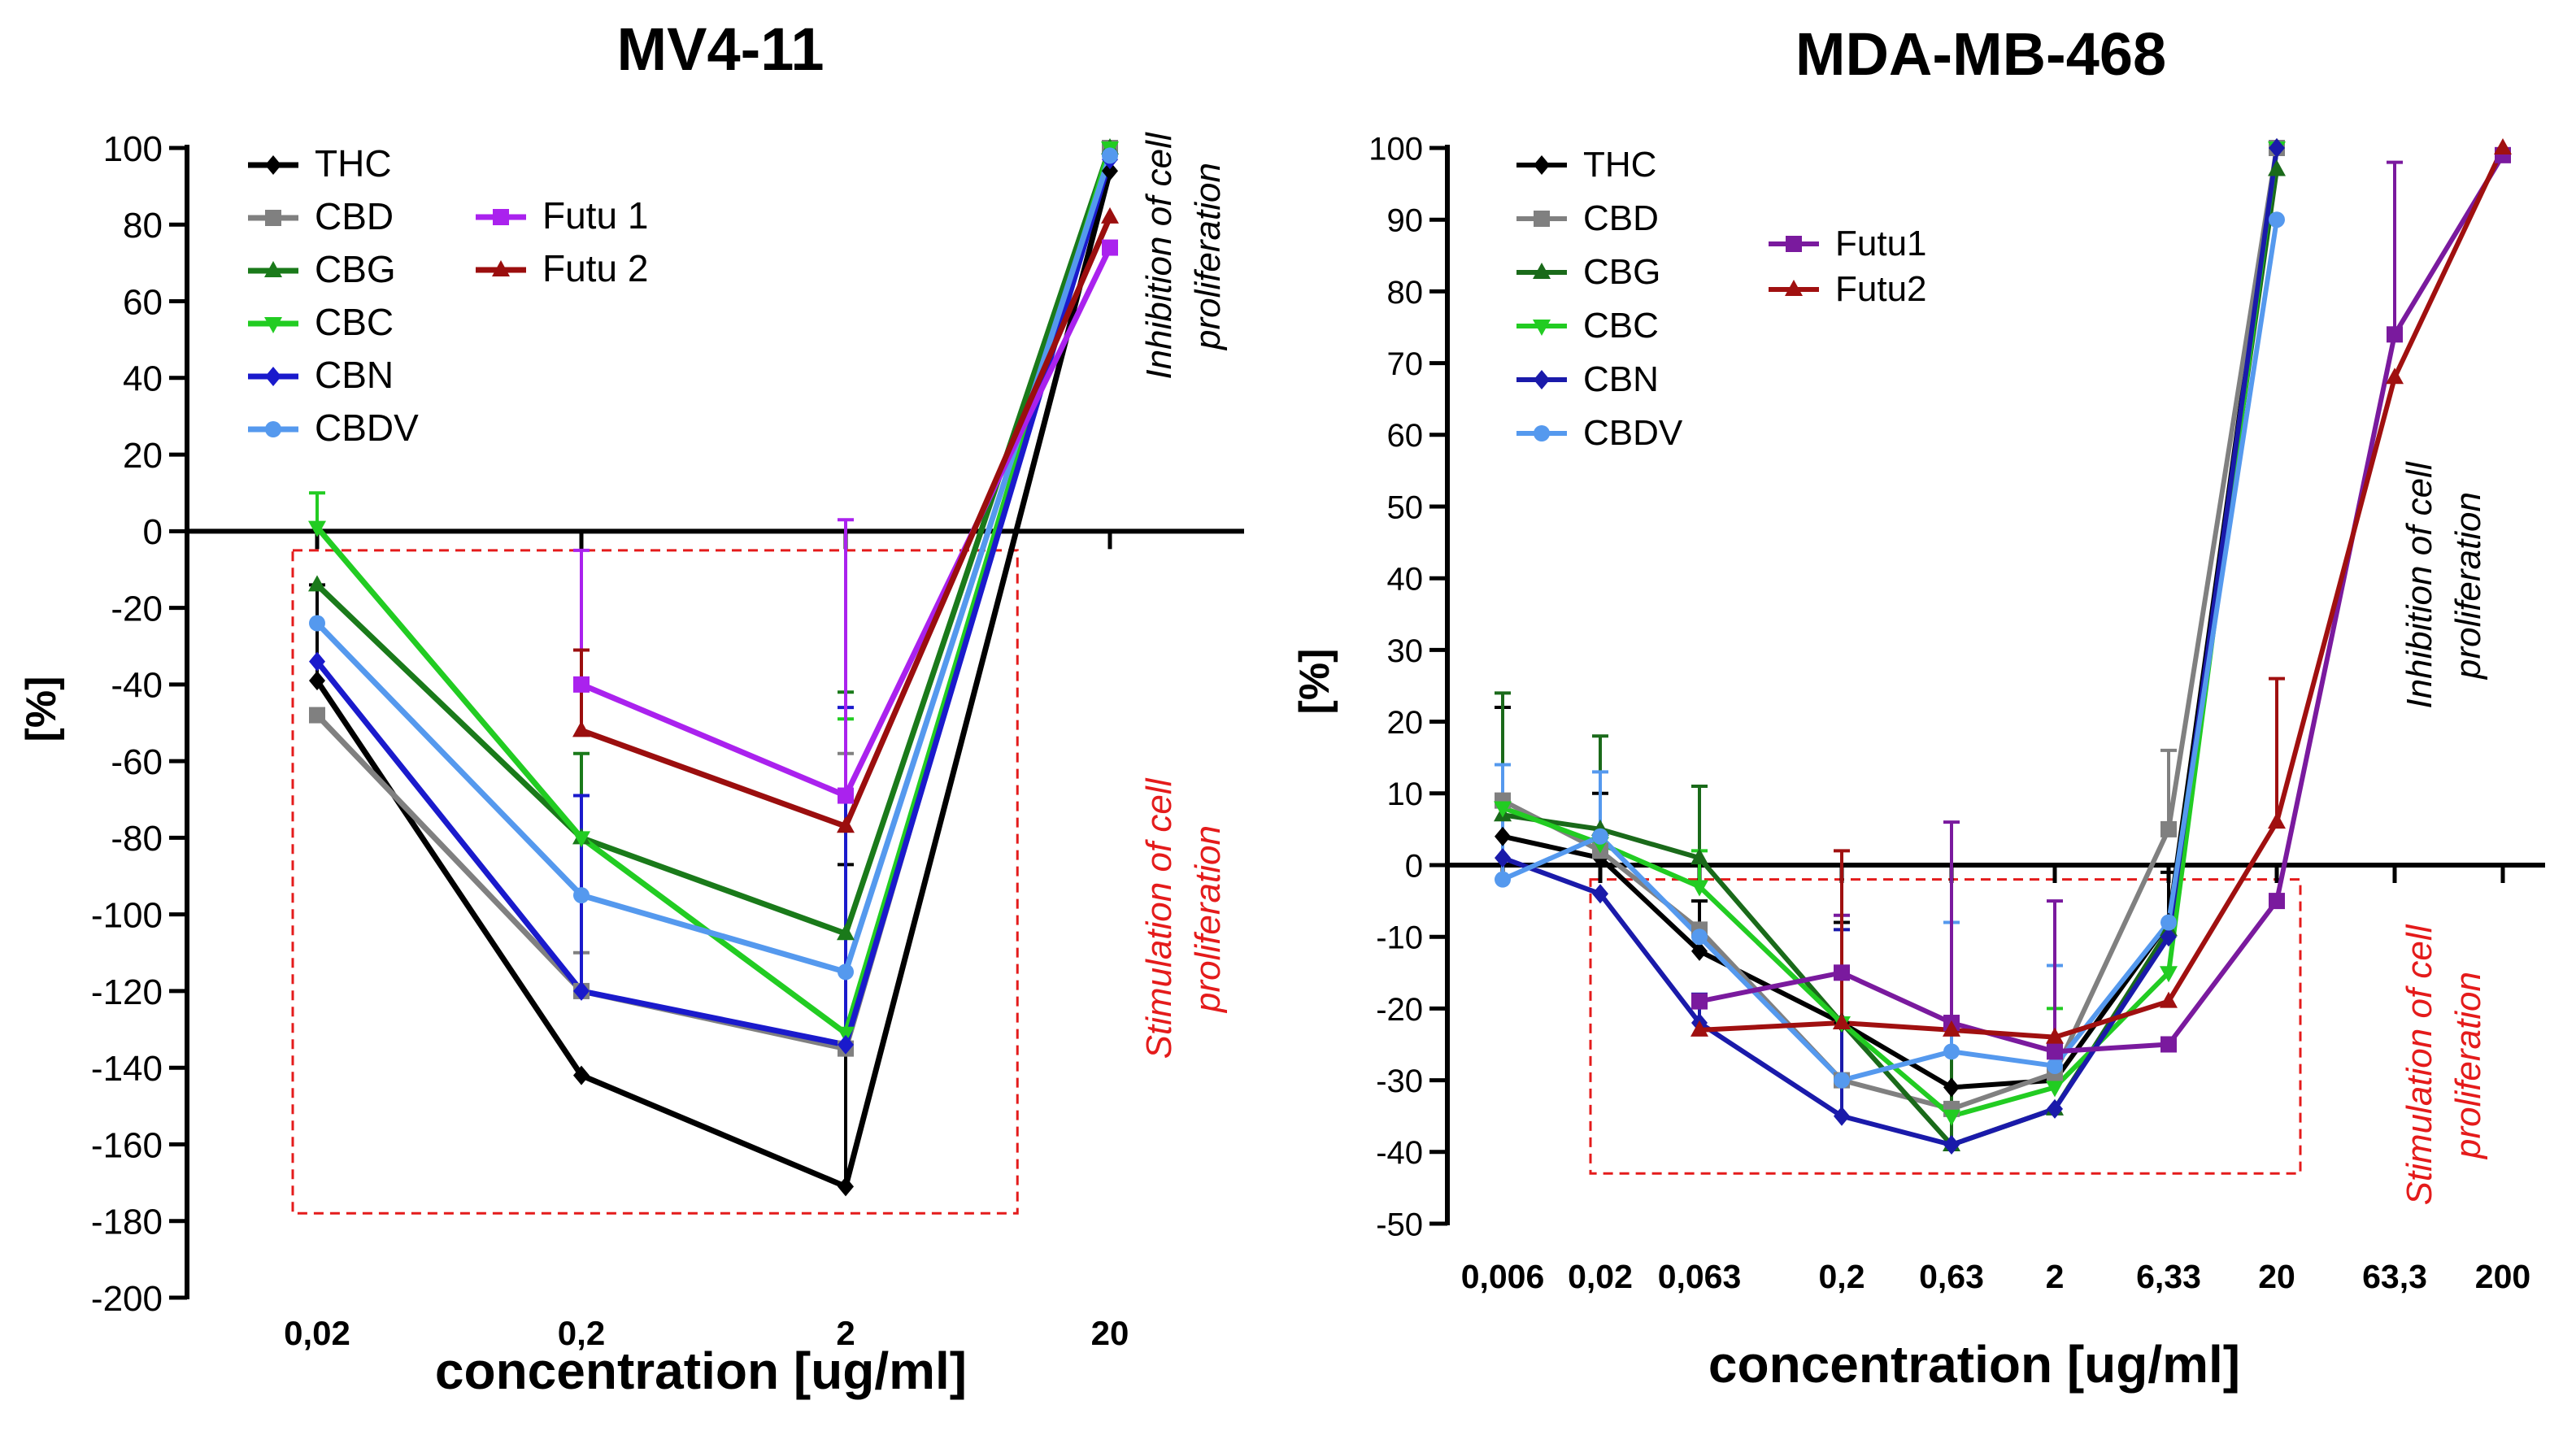 This screenshot has height=1431, width=2576. Describe the element at coordinates (1721, 299) in the screenshot. I see `legend: THC CBD CBG CBC CBN CBDV Futu1 Futu2` at that location.